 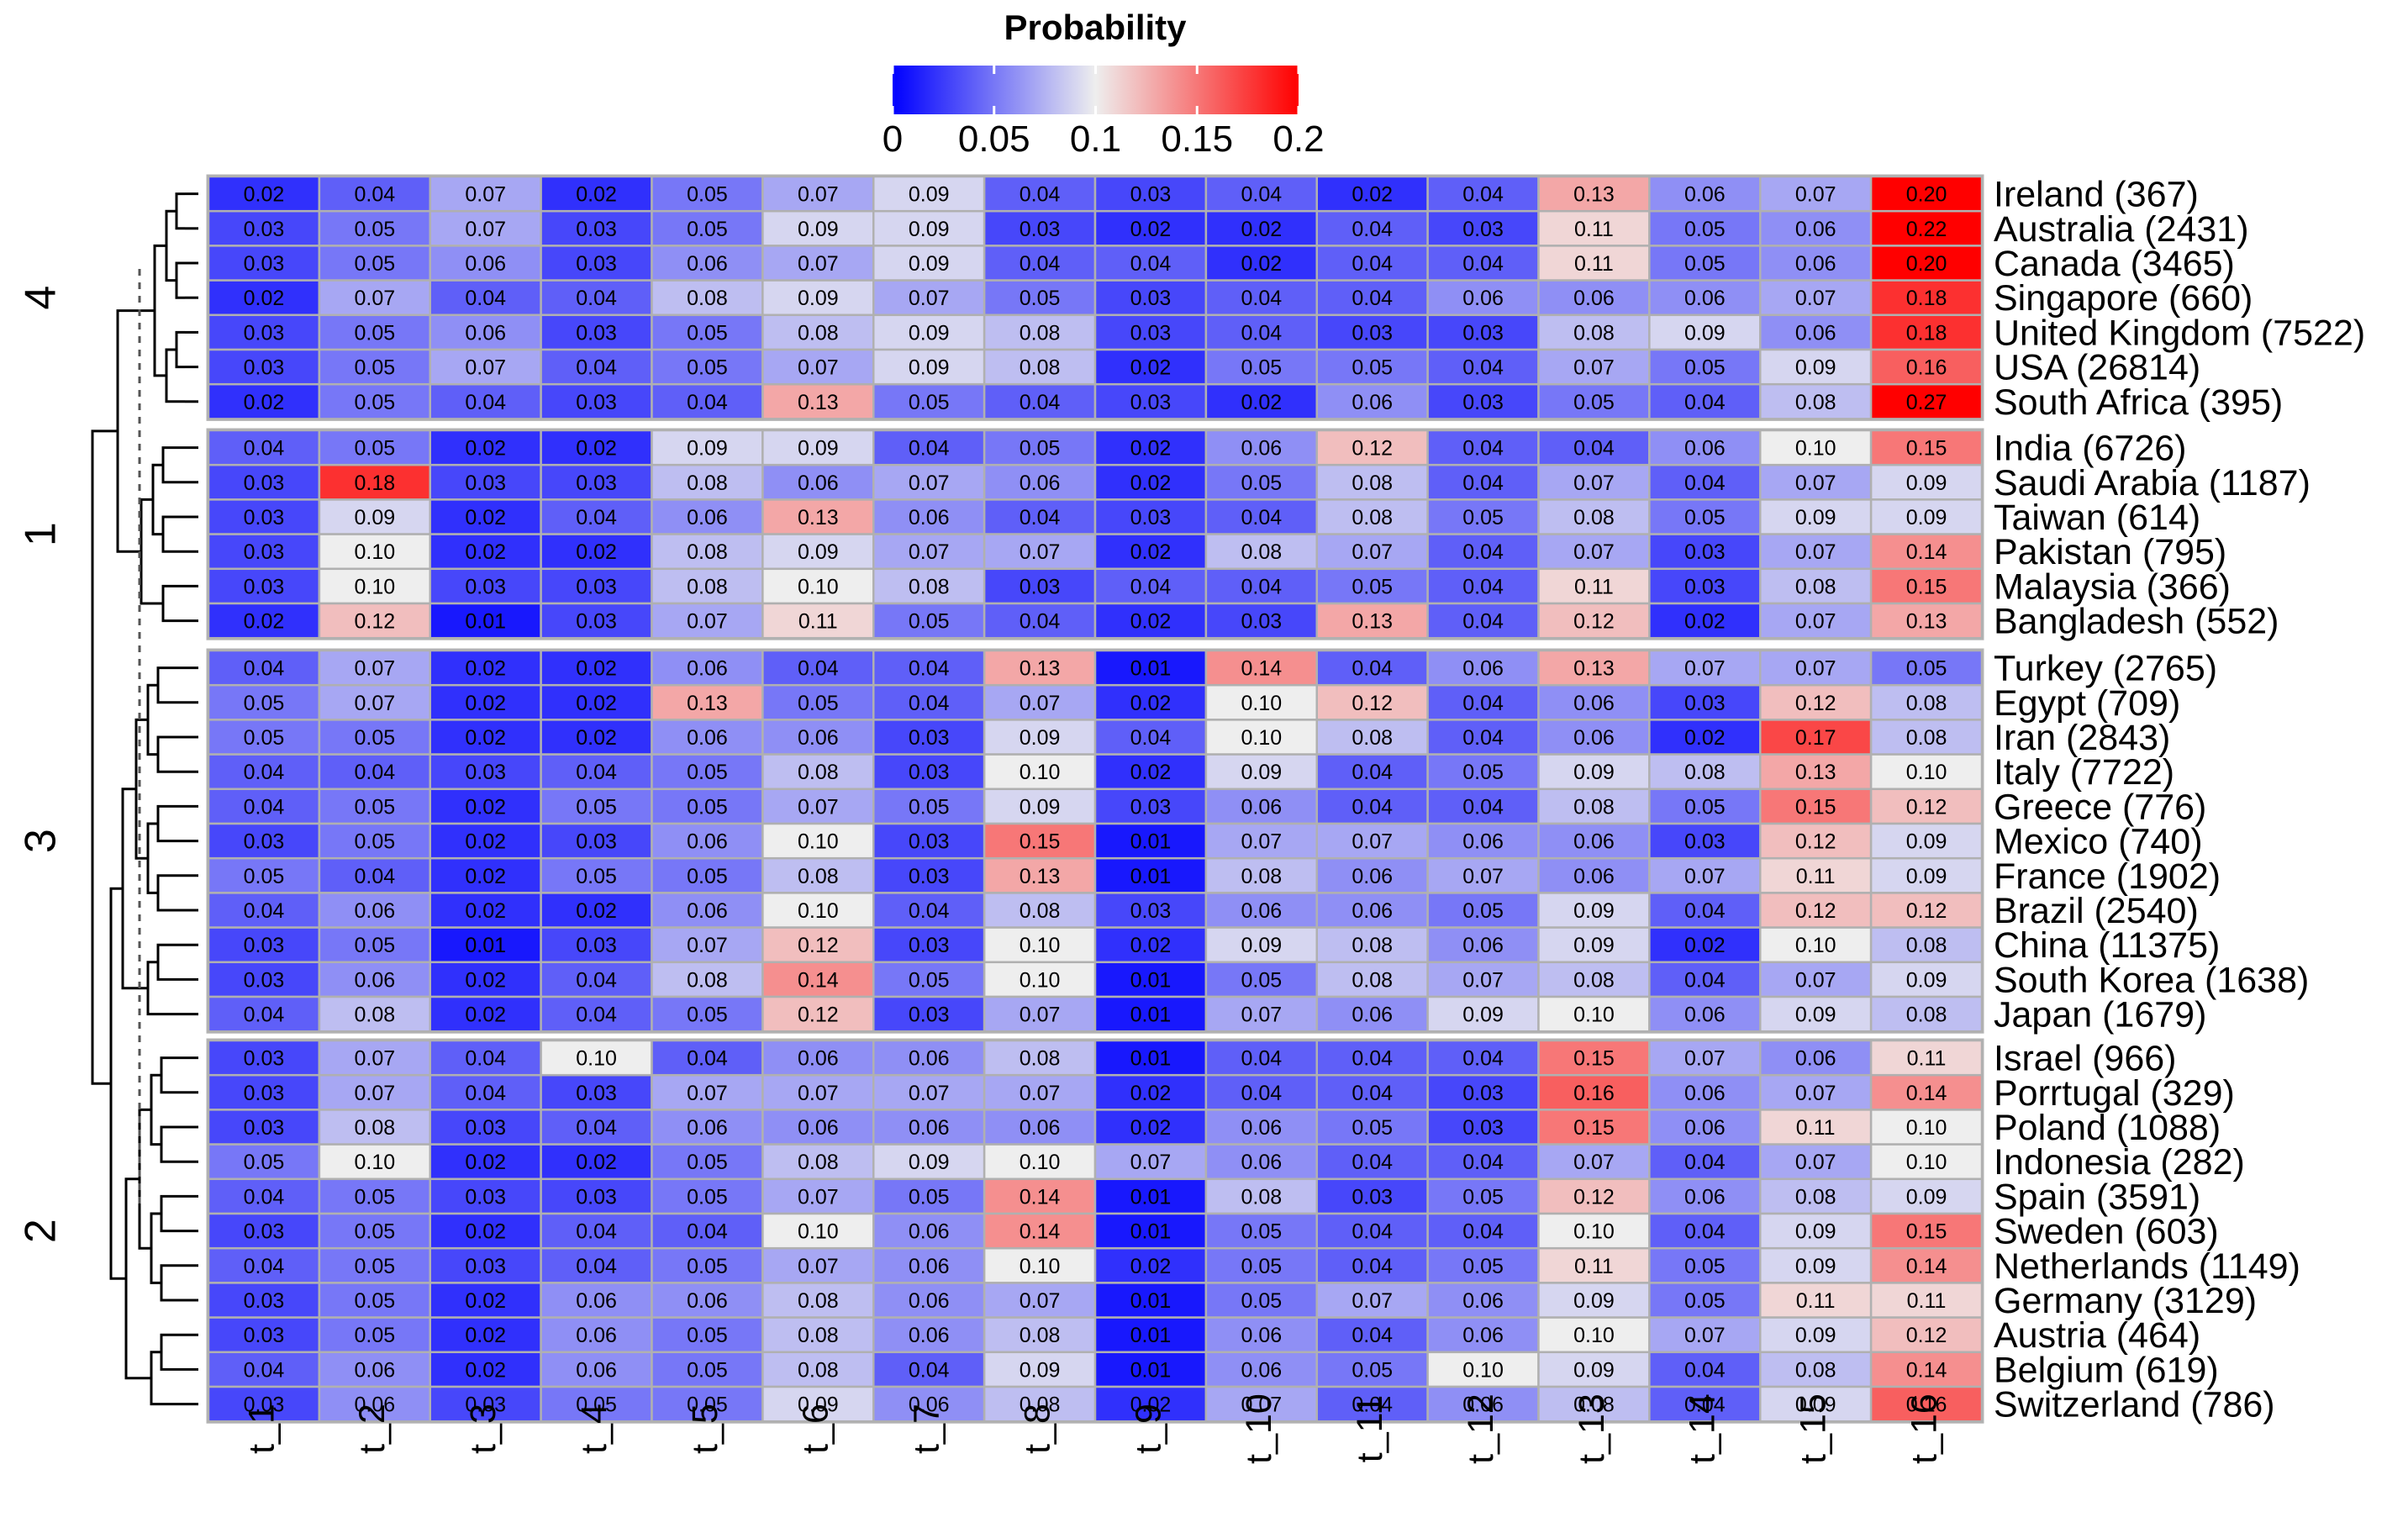 What do you see at coordinates (2107, 876) in the screenshot?
I see `row-label: France (1902)` at bounding box center [2107, 876].